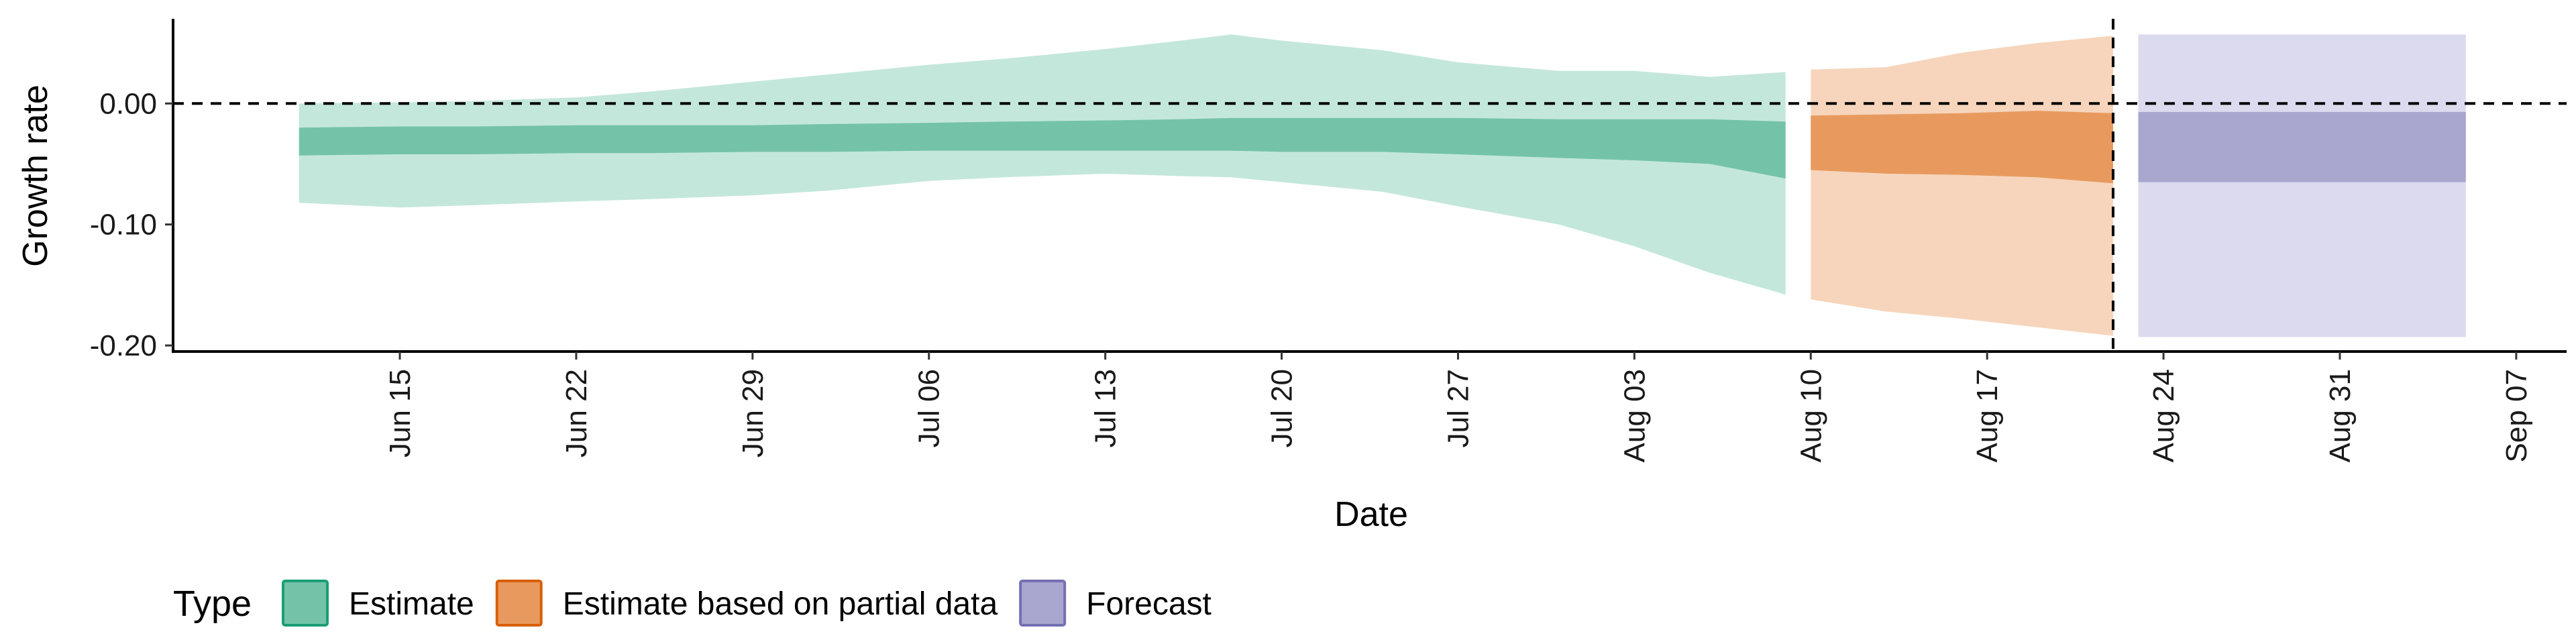  What do you see at coordinates (2163, 415) in the screenshot?
I see `x-tick-label: Aug 24` at bounding box center [2163, 415].